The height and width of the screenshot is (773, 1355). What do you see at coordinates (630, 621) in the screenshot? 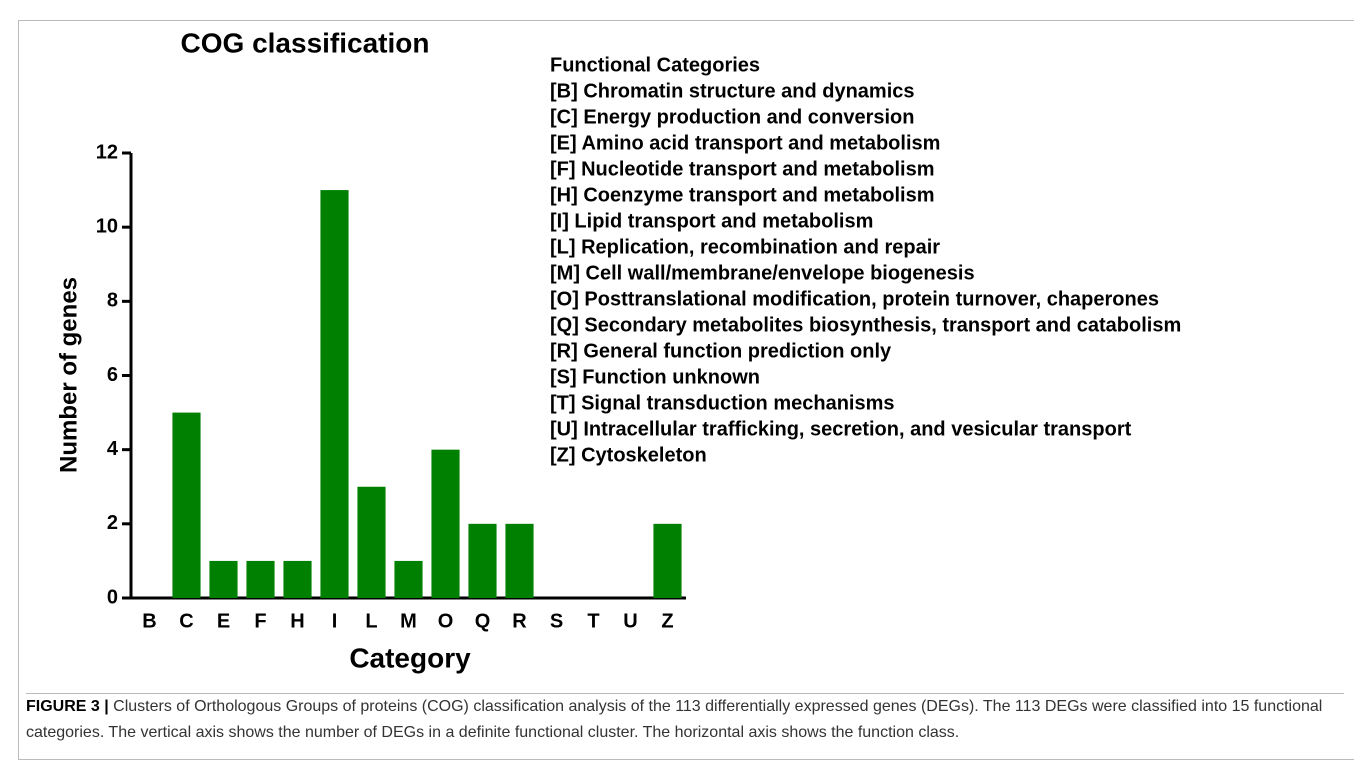
I see `x-tick-label: U` at bounding box center [630, 621].